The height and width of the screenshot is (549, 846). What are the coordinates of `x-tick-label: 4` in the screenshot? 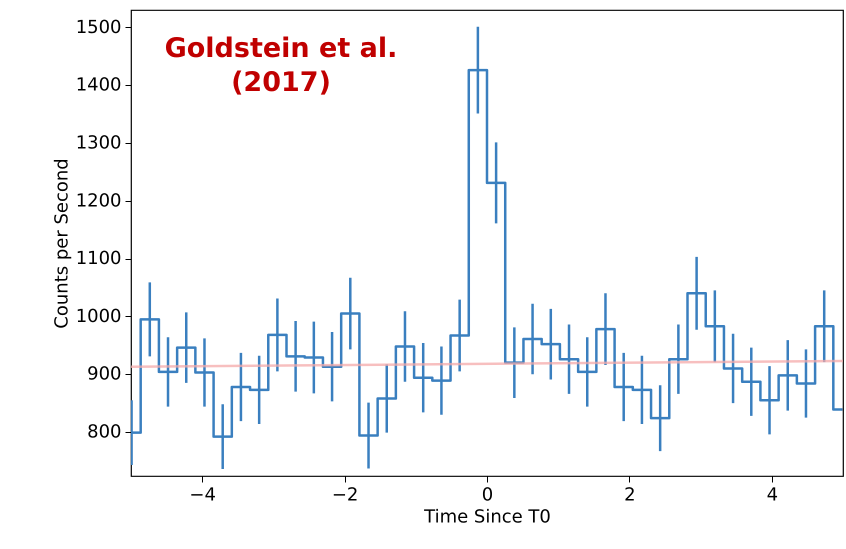 It's located at (772, 495).